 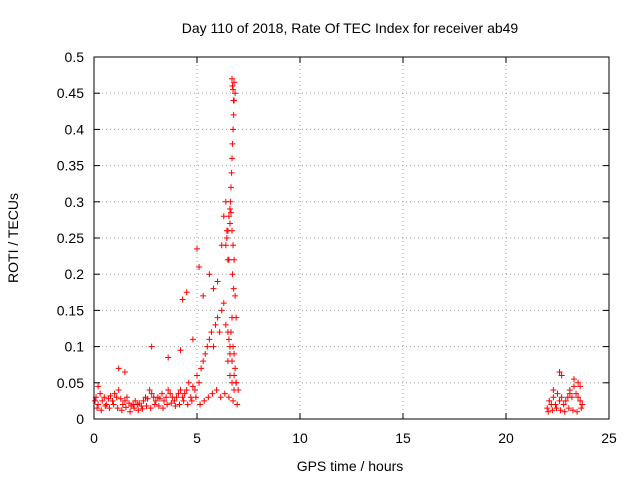 What do you see at coordinates (197, 438) in the screenshot?
I see `x-tick-label: 5` at bounding box center [197, 438].